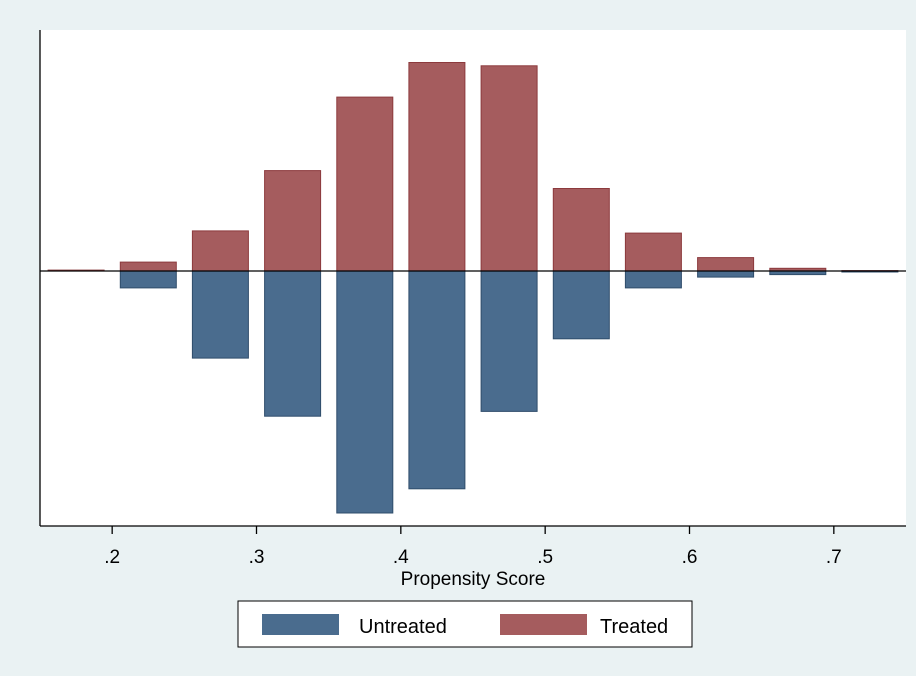  I want to click on x-tick-label: .5, so click(545, 557).